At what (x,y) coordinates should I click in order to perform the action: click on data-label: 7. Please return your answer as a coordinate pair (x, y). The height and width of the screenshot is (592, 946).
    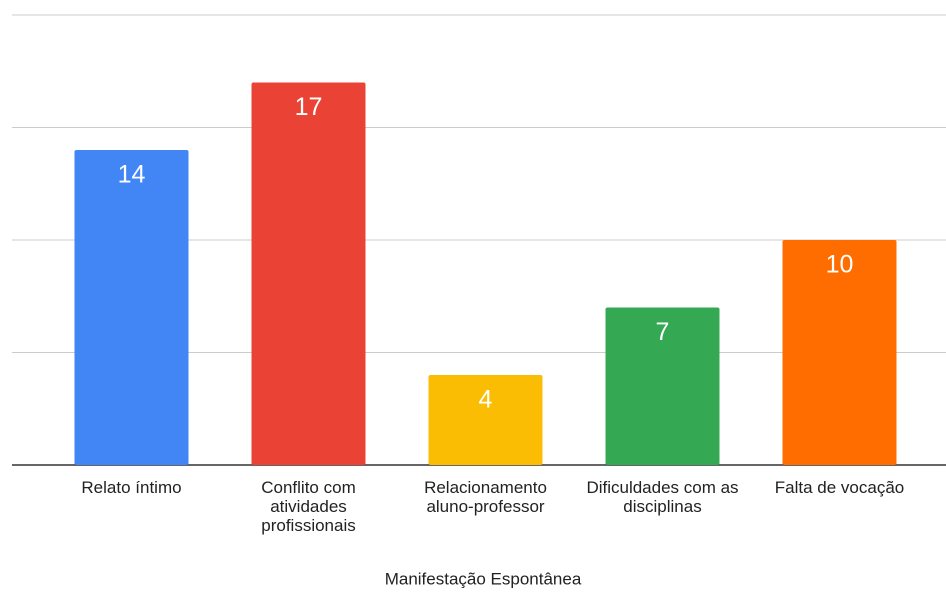
    Looking at the image, I should click on (663, 332).